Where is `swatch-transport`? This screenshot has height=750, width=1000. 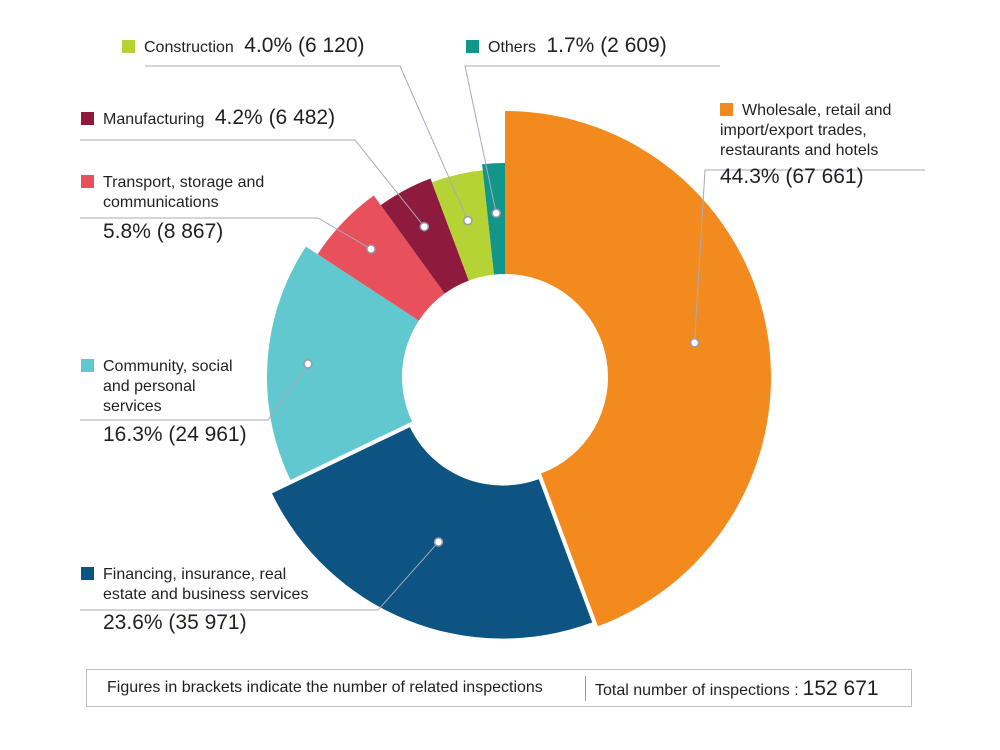 swatch-transport is located at coordinates (87, 181).